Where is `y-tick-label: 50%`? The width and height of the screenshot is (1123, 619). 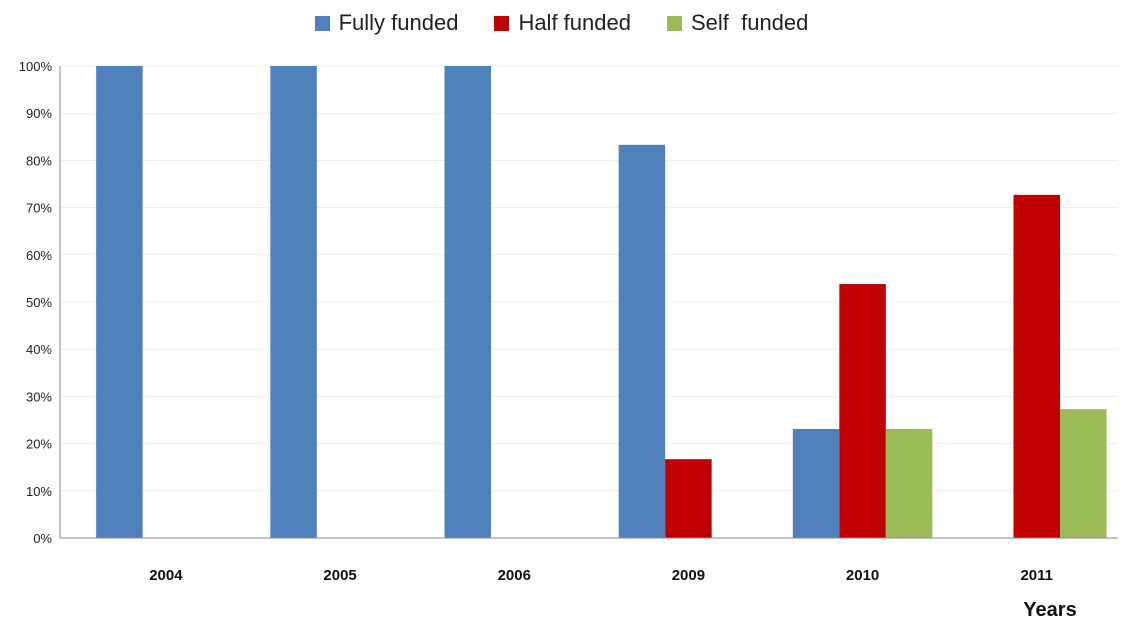 y-tick-label: 50% is located at coordinates (39, 302).